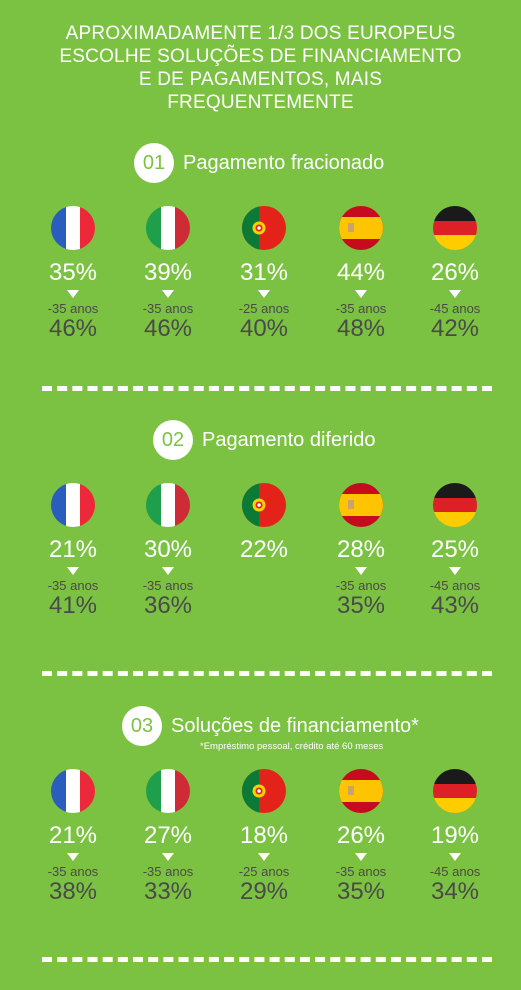  Describe the element at coordinates (168, 605) in the screenshot. I see `age-percent: 36%` at that location.